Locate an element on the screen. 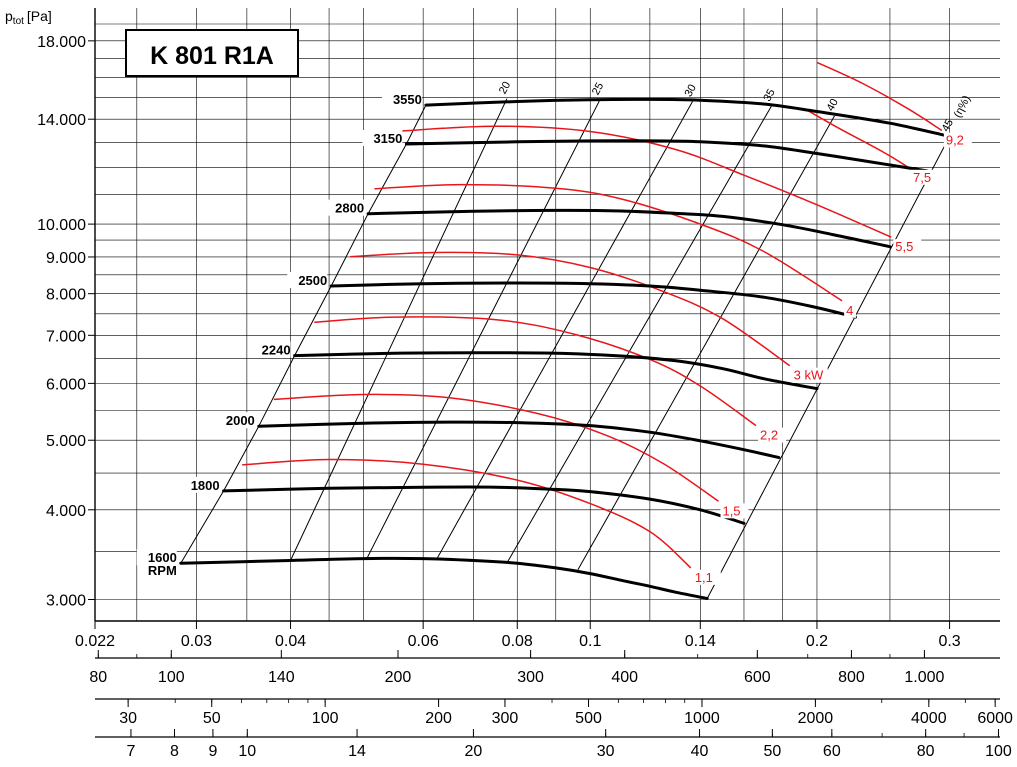  speed-label: 1600 is located at coordinates (162, 557).